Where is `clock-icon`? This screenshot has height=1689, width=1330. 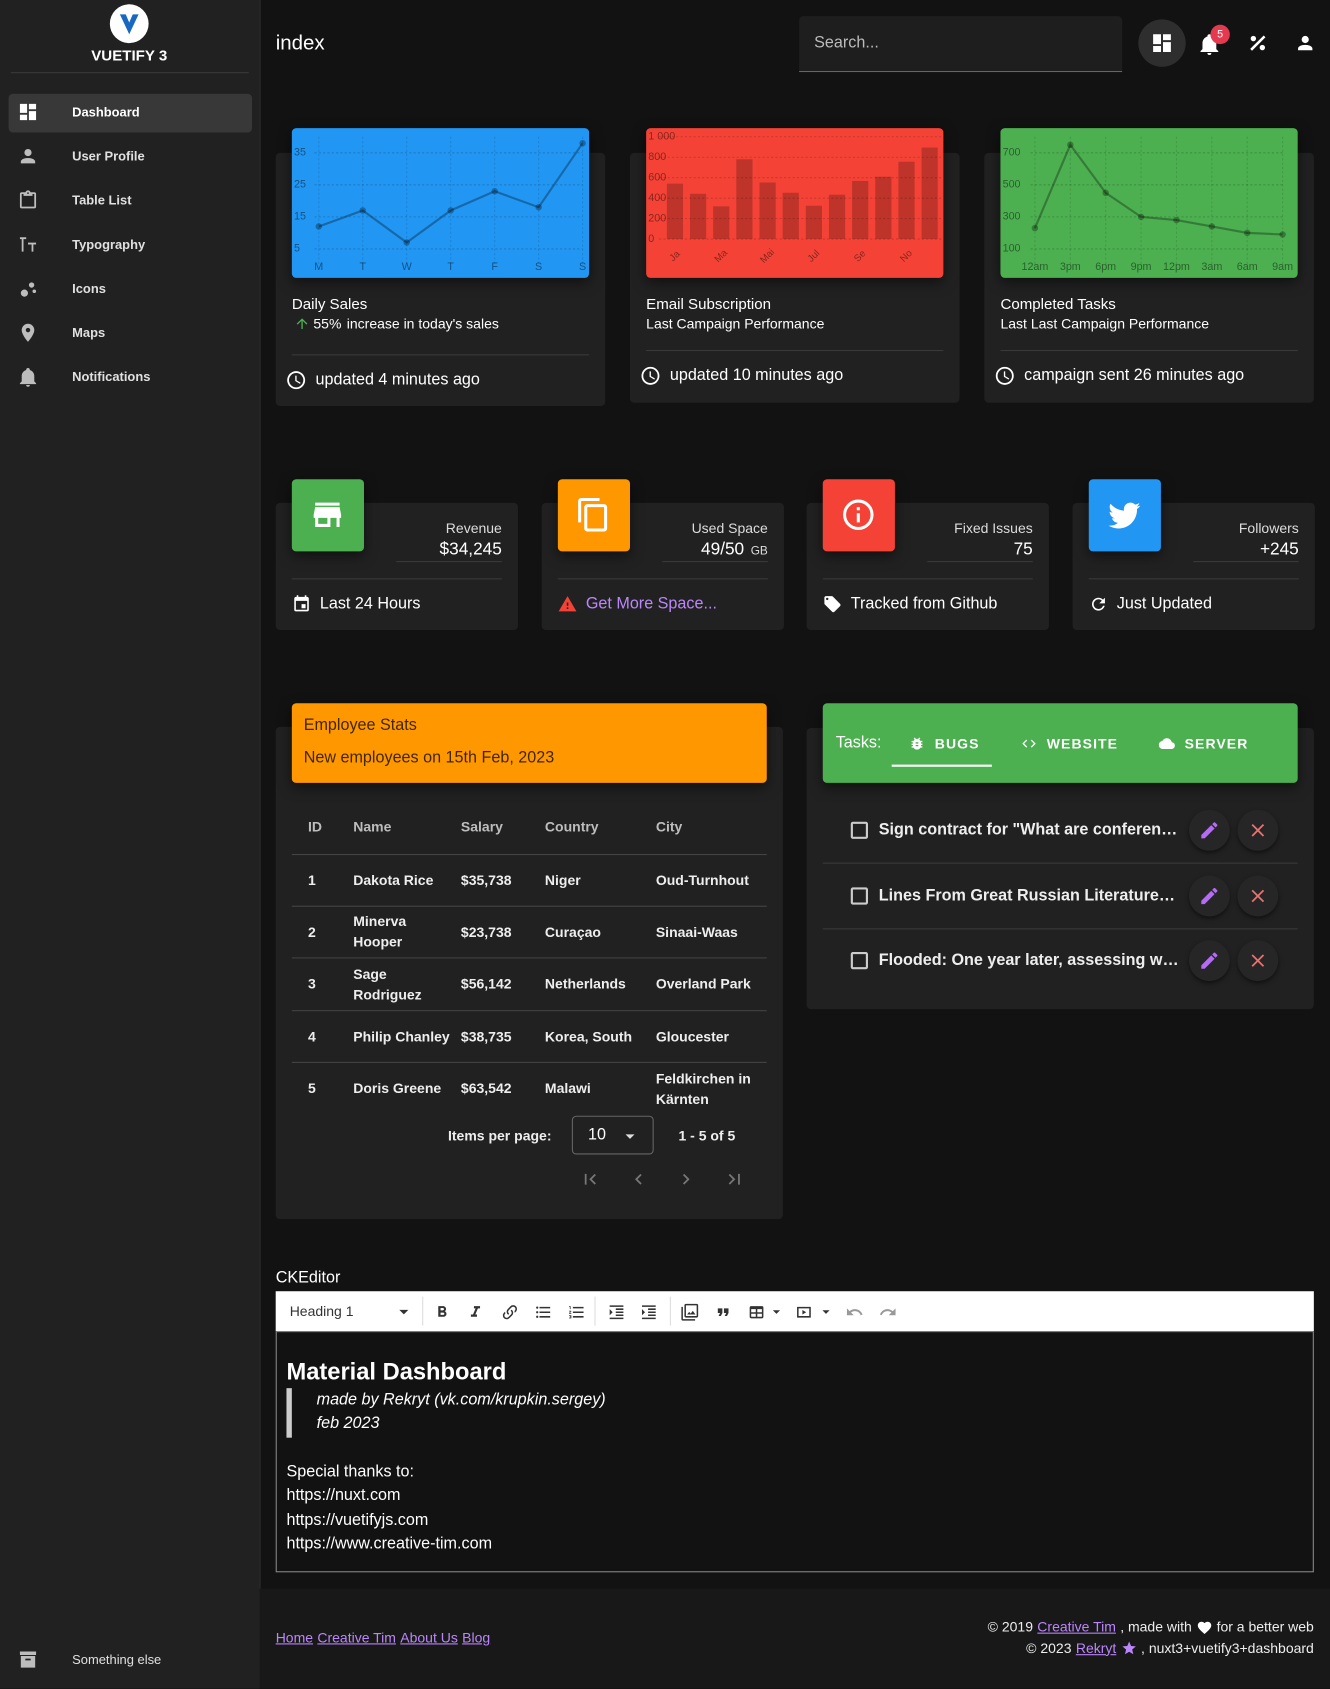 clock-icon is located at coordinates (1004, 375).